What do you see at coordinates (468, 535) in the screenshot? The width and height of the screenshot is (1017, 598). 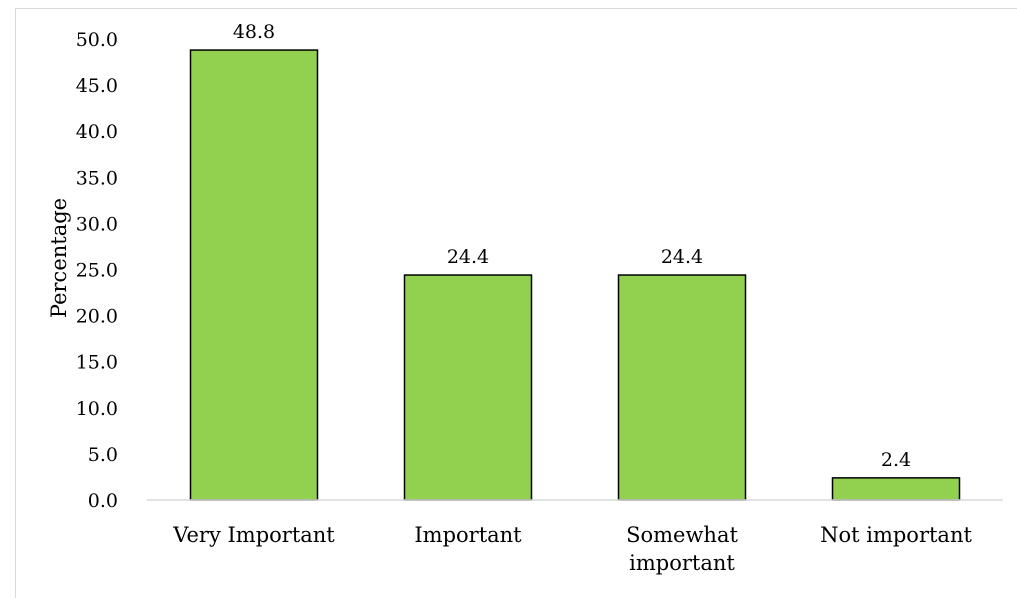 I see `category-label: Important` at bounding box center [468, 535].